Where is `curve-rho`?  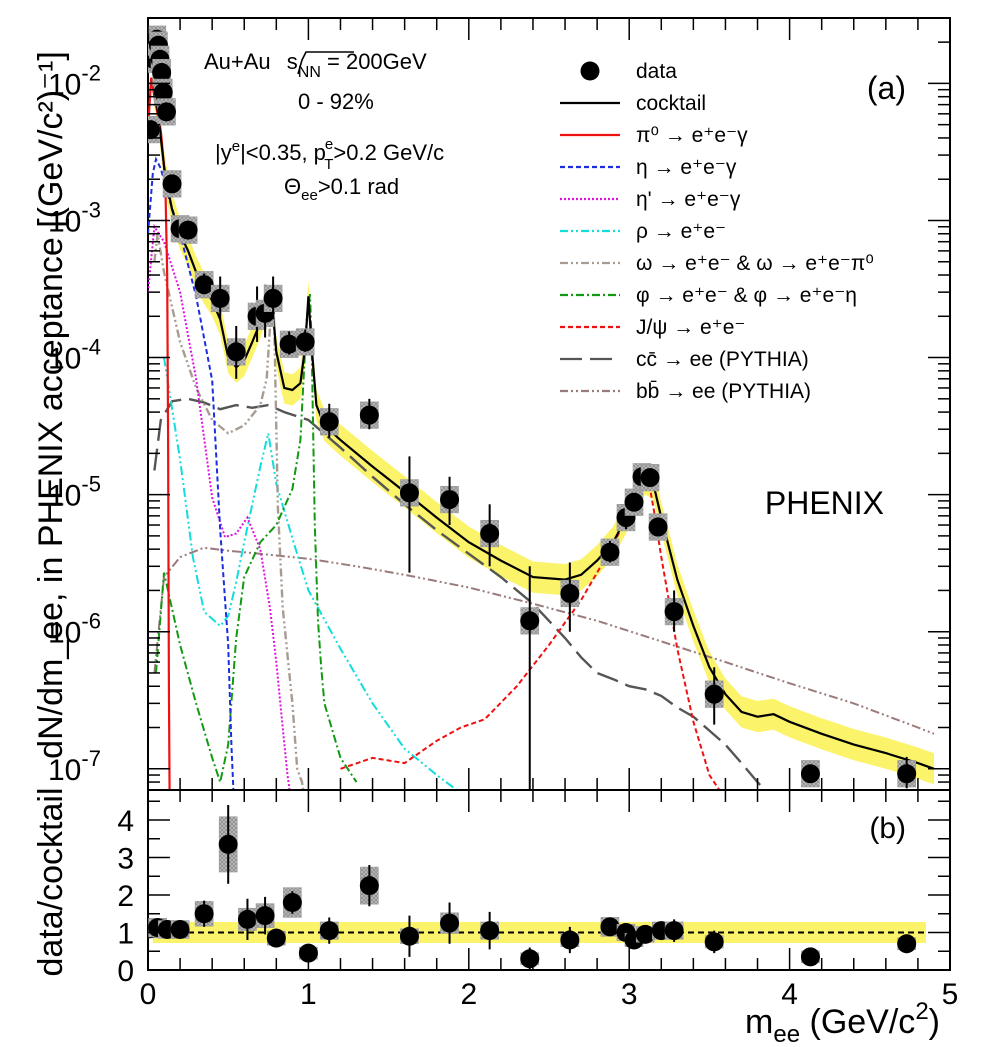 curve-rho is located at coordinates (311, 573).